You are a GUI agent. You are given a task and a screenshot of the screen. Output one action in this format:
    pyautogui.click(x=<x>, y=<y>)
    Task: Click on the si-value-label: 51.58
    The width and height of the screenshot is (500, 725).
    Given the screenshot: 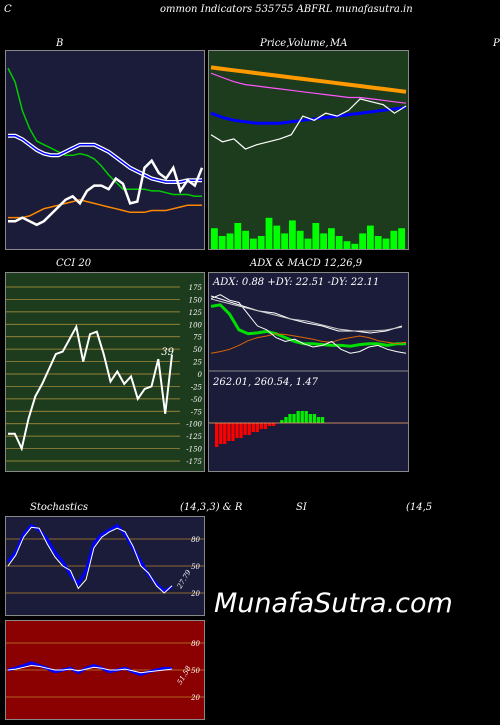 What is the action you would take?
    pyautogui.click(x=184, y=675)
    